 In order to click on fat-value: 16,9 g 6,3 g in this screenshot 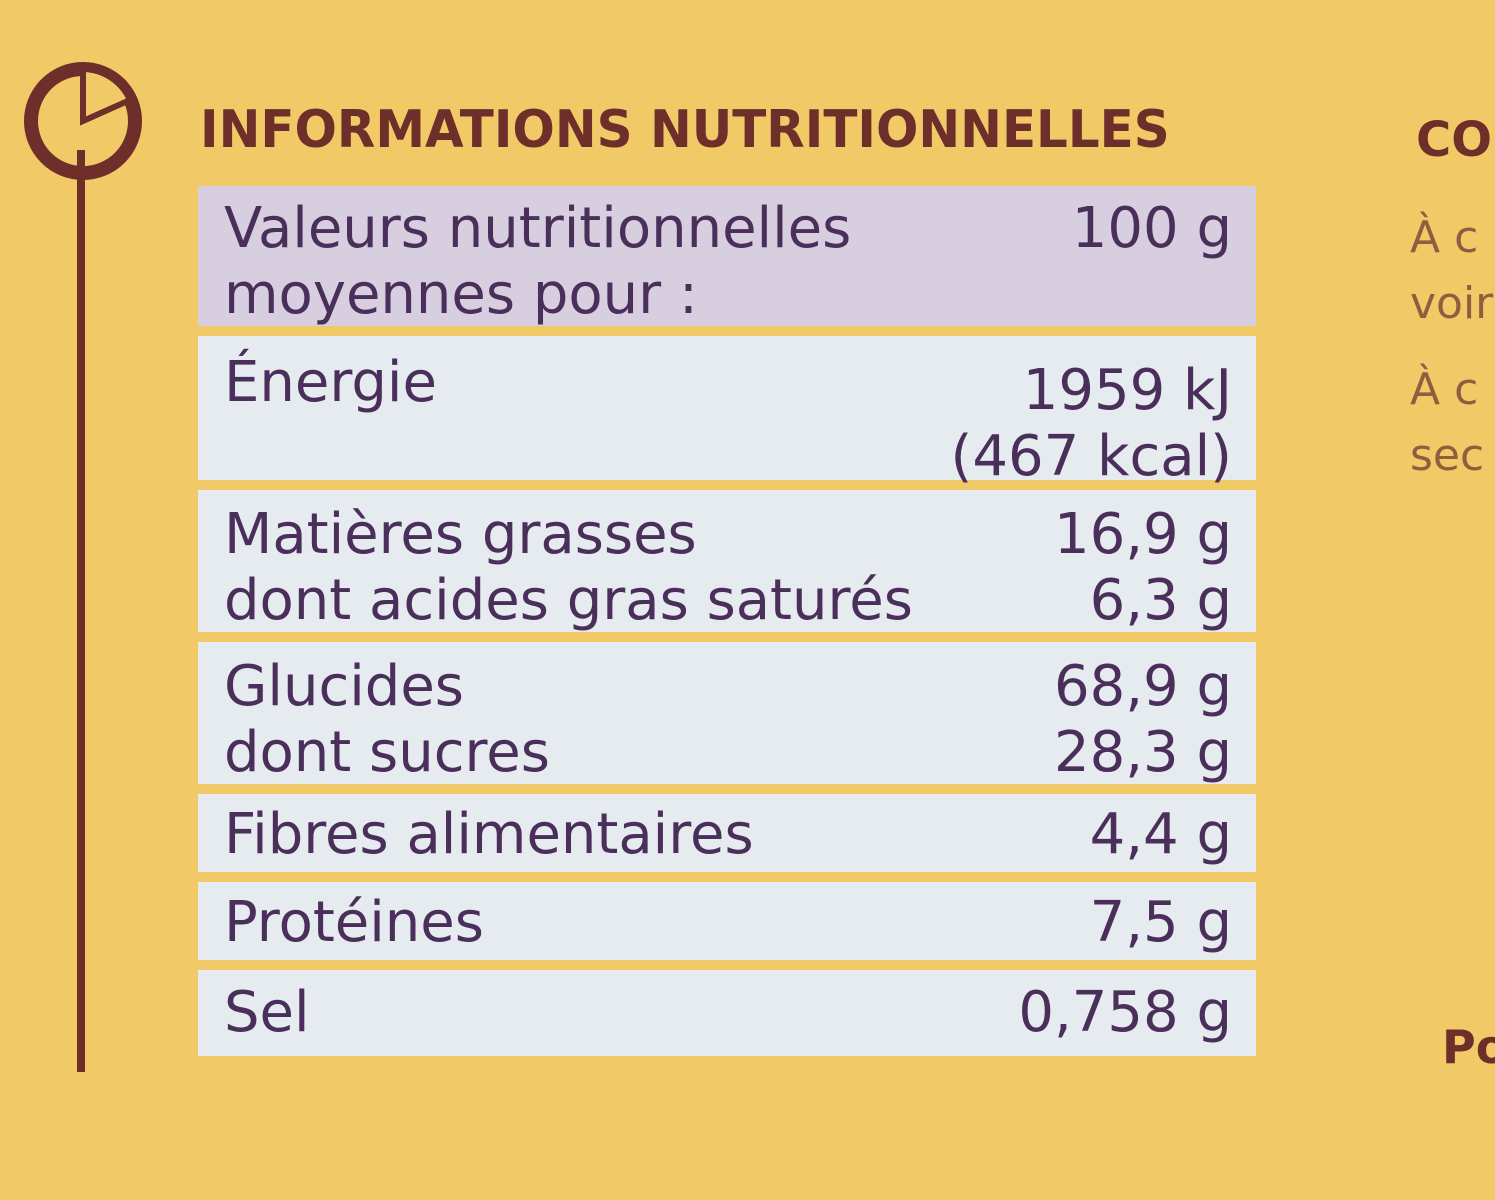, I will do `click(1142, 567)`.